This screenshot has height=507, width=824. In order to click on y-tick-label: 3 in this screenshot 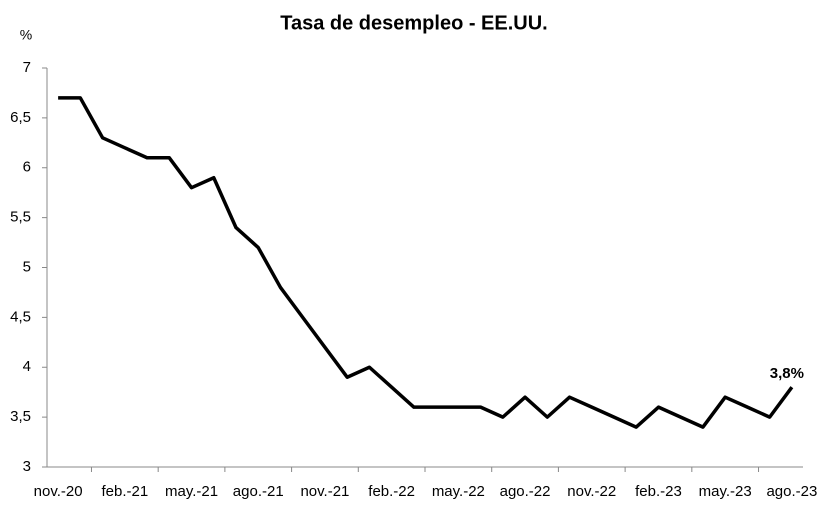, I will do `click(27, 466)`.